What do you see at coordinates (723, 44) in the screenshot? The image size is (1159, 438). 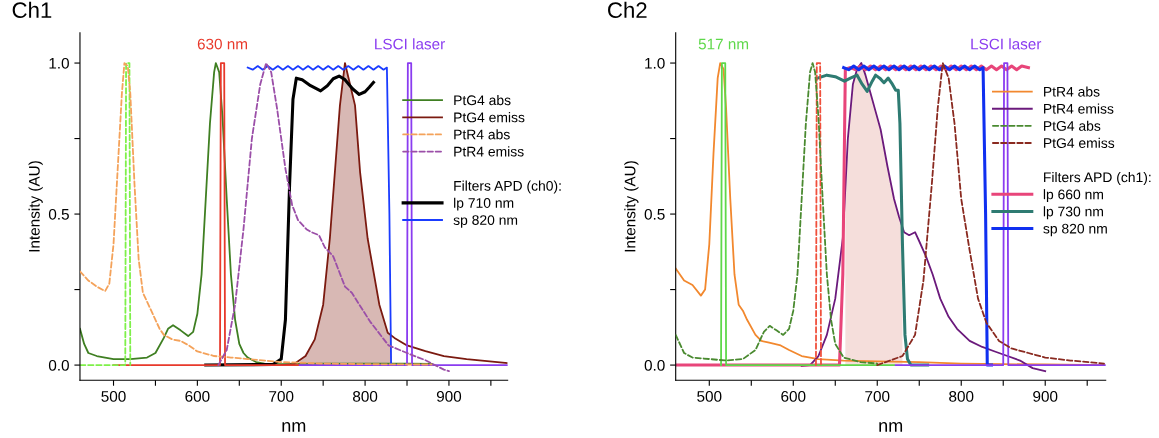 I see `annotation: 517 nm` at bounding box center [723, 44].